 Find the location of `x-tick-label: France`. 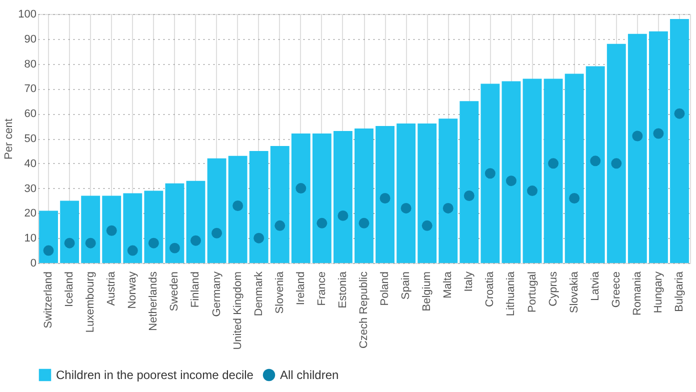

x-tick-label: France is located at coordinates (322, 289).